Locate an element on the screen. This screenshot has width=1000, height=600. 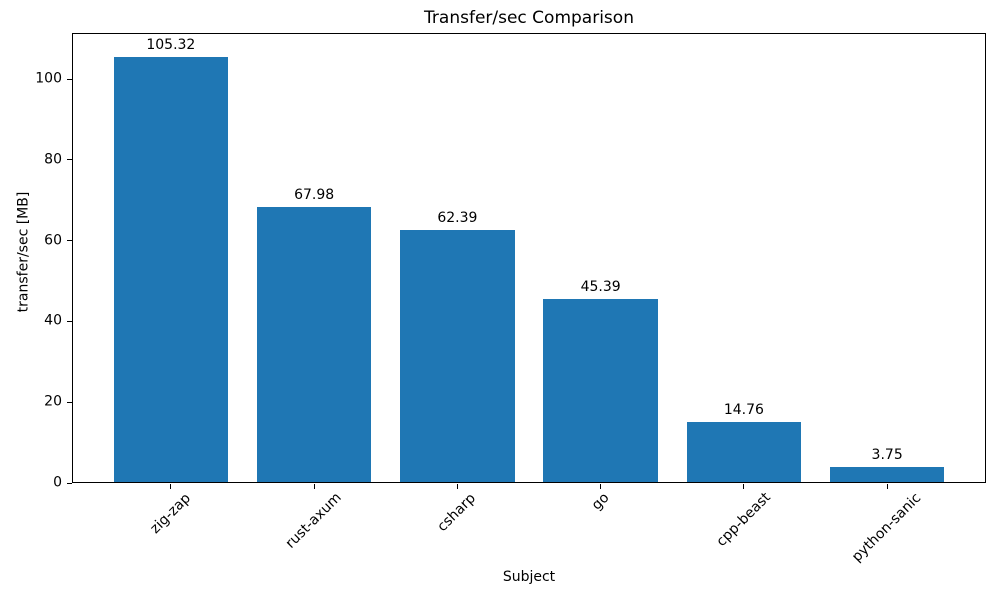
x-tick-label: rust-axum is located at coordinates (313, 521).